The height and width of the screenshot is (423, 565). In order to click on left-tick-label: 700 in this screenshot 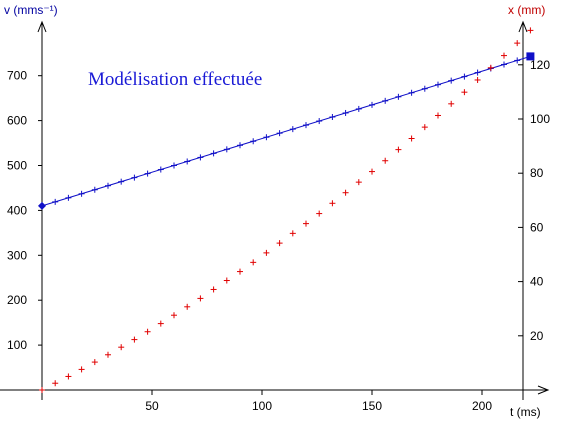, I will do `click(17, 76)`.